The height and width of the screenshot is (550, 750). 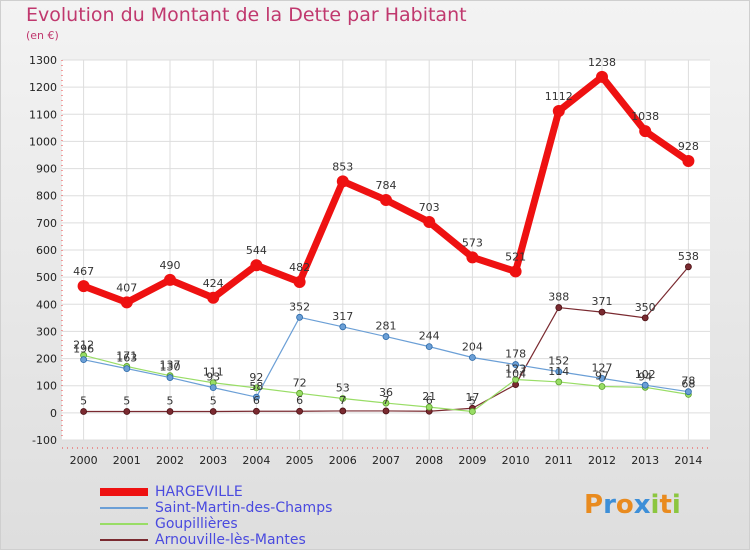 I want to click on legend-label: HARGEVILLE, so click(x=199, y=492).